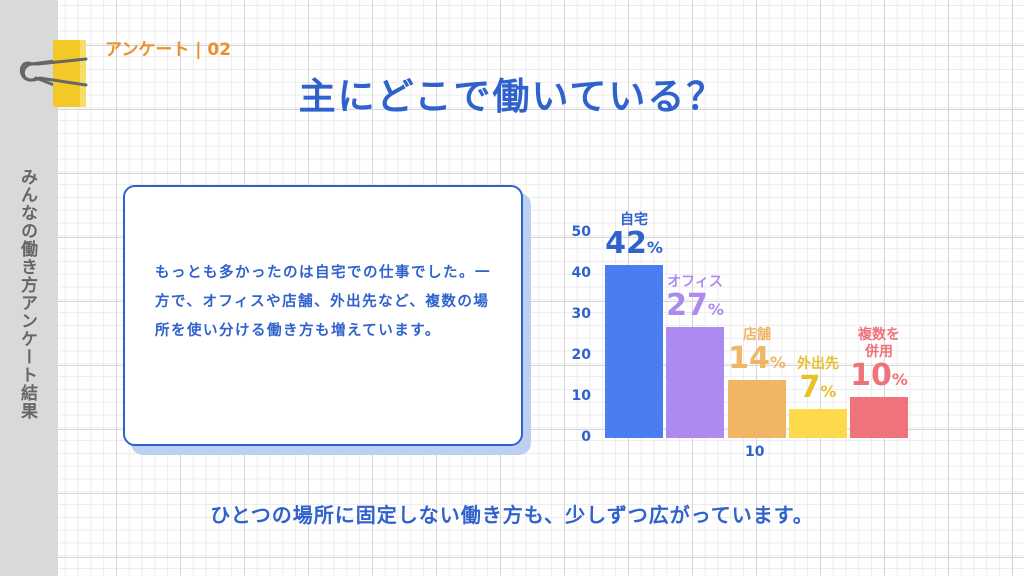  Describe the element at coordinates (581, 314) in the screenshot. I see `y-tick: 30` at that location.